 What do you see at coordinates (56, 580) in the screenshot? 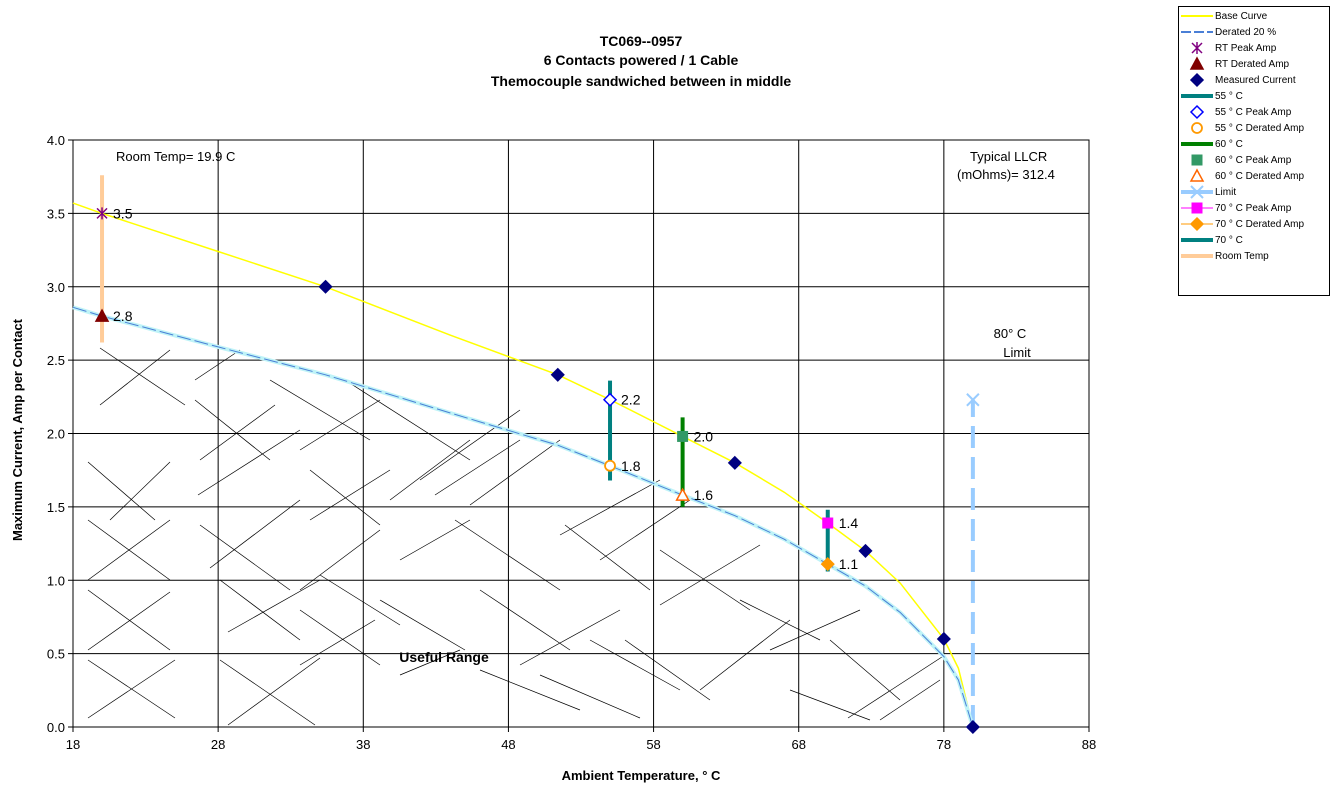
I see `y-tick-label: 1.0` at bounding box center [56, 580].